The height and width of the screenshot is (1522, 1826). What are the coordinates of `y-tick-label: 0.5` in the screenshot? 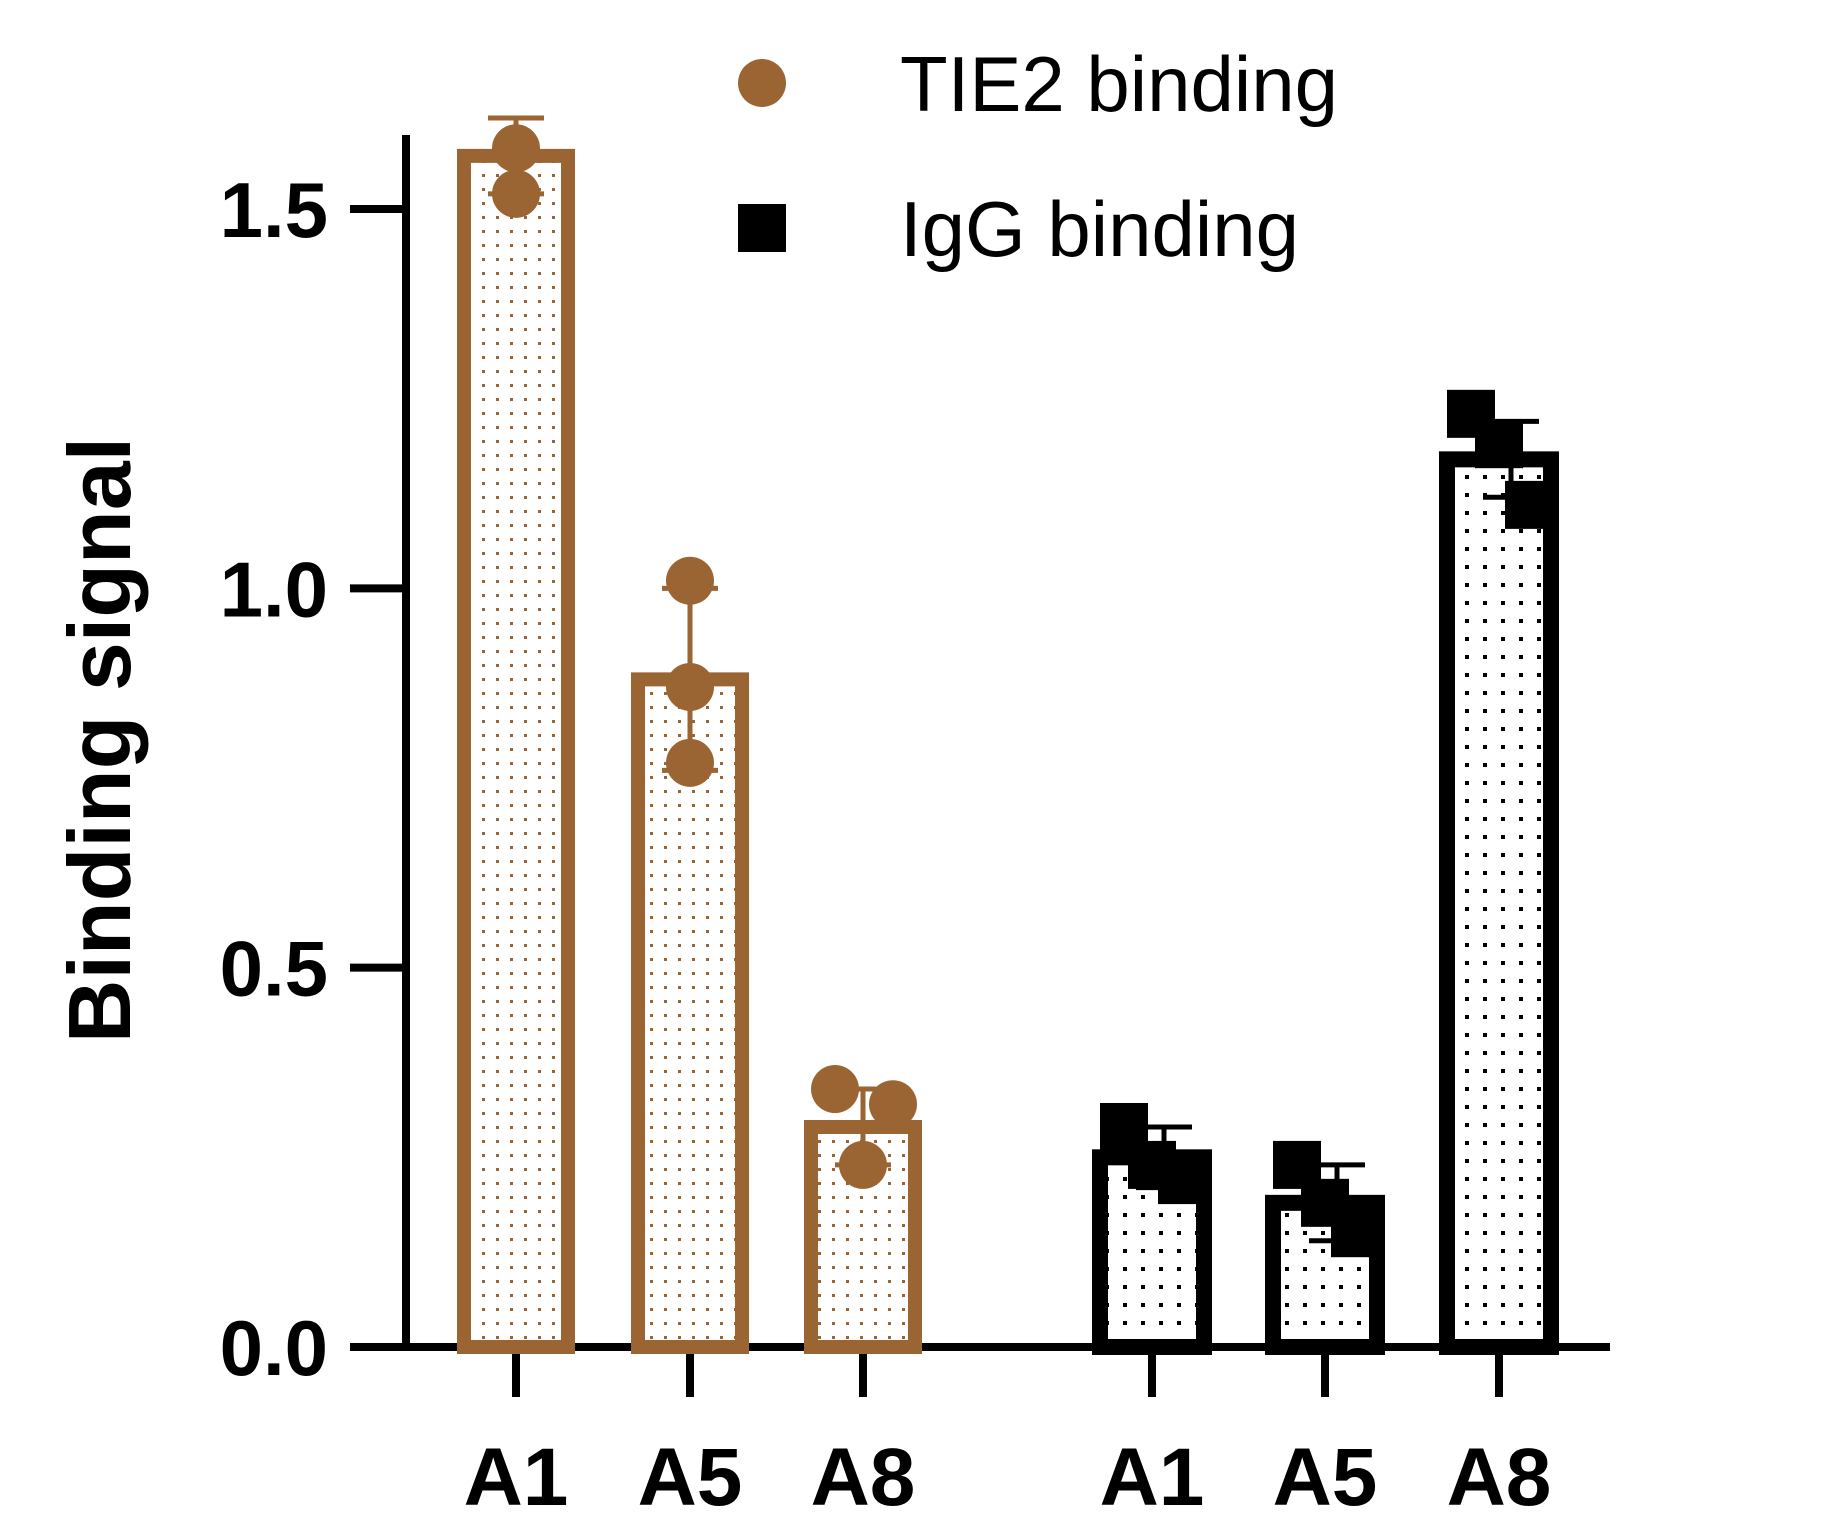 It's located at (274, 969).